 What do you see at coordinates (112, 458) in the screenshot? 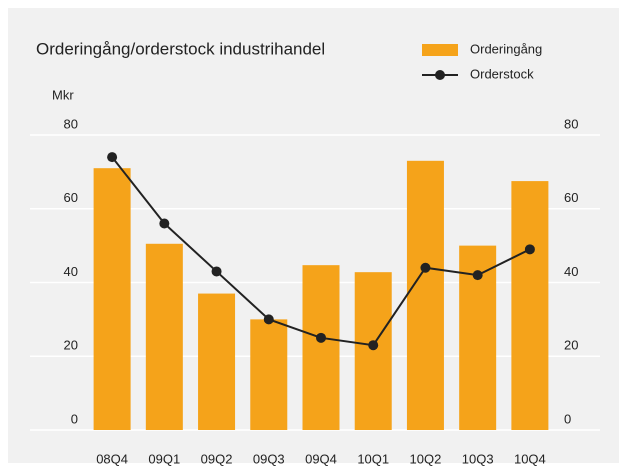
I see `x-tick-label: 08Q4` at bounding box center [112, 458].